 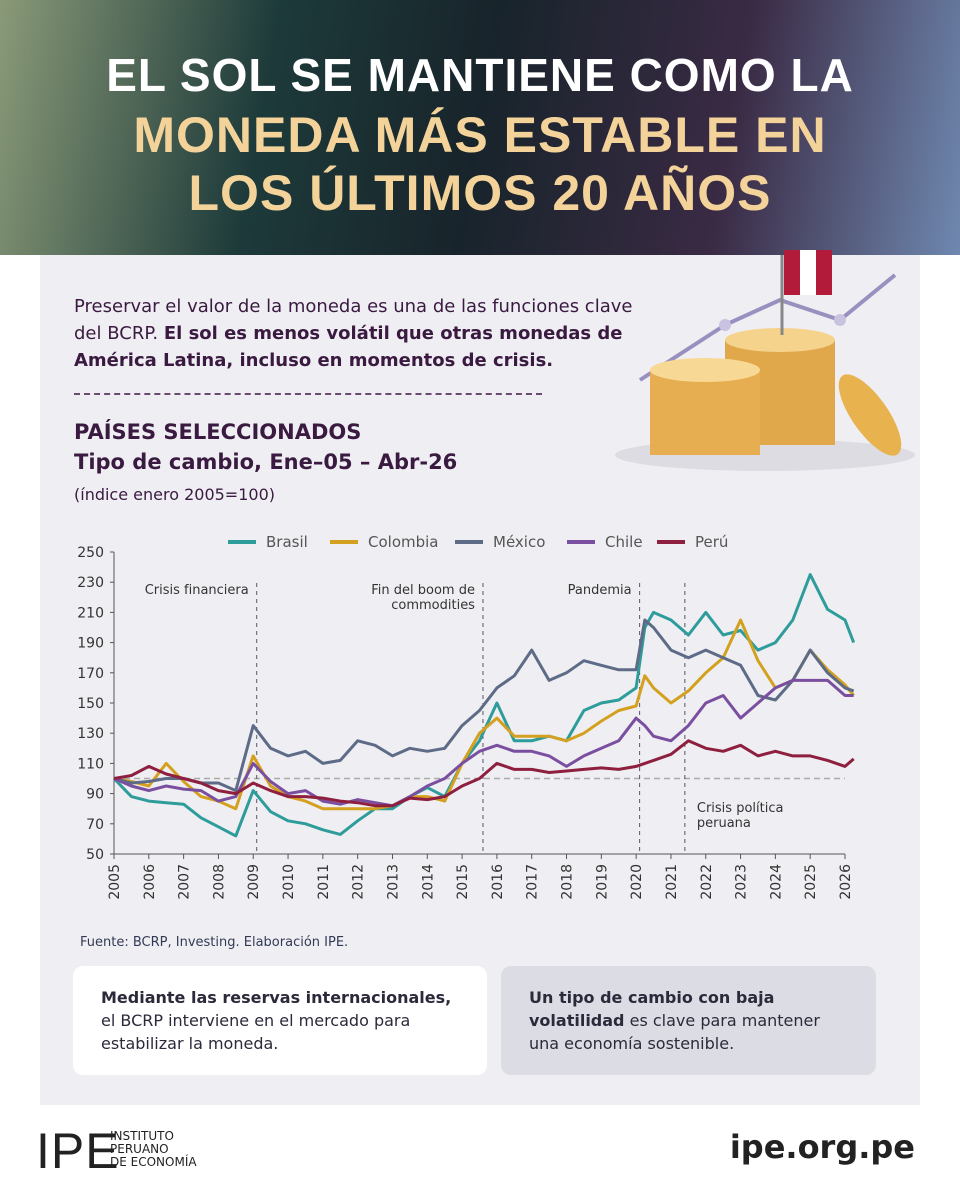 I want to click on x-tick-label: 2009, so click(x=254, y=882).